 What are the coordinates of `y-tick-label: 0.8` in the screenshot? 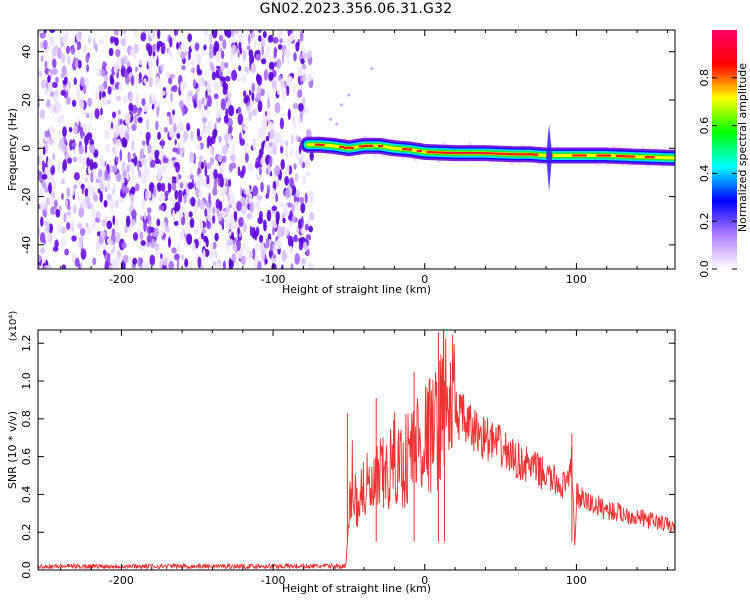 It's located at (26, 419).